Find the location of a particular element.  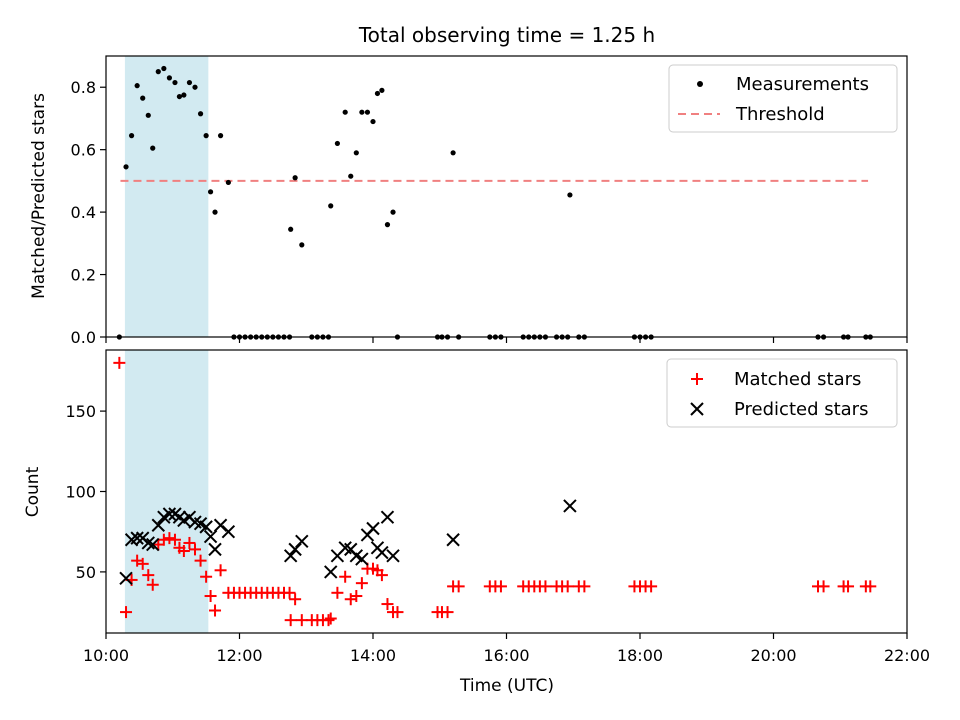

ratio-y-tick-label: 0.8 is located at coordinates (83, 87).